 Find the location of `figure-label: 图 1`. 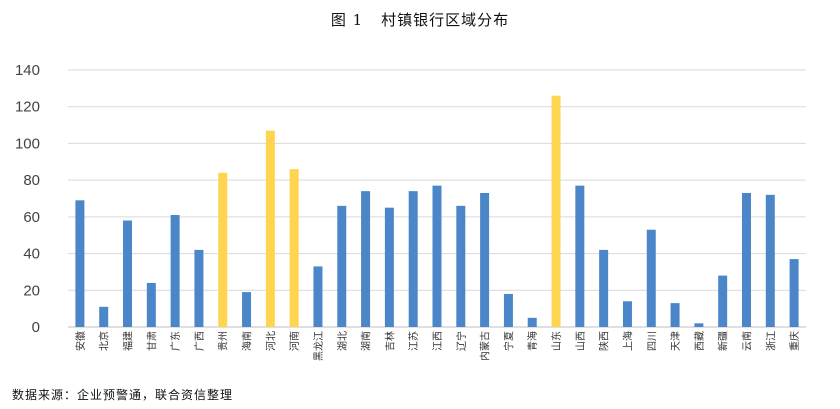

figure-label: 图 1 is located at coordinates (347, 20).